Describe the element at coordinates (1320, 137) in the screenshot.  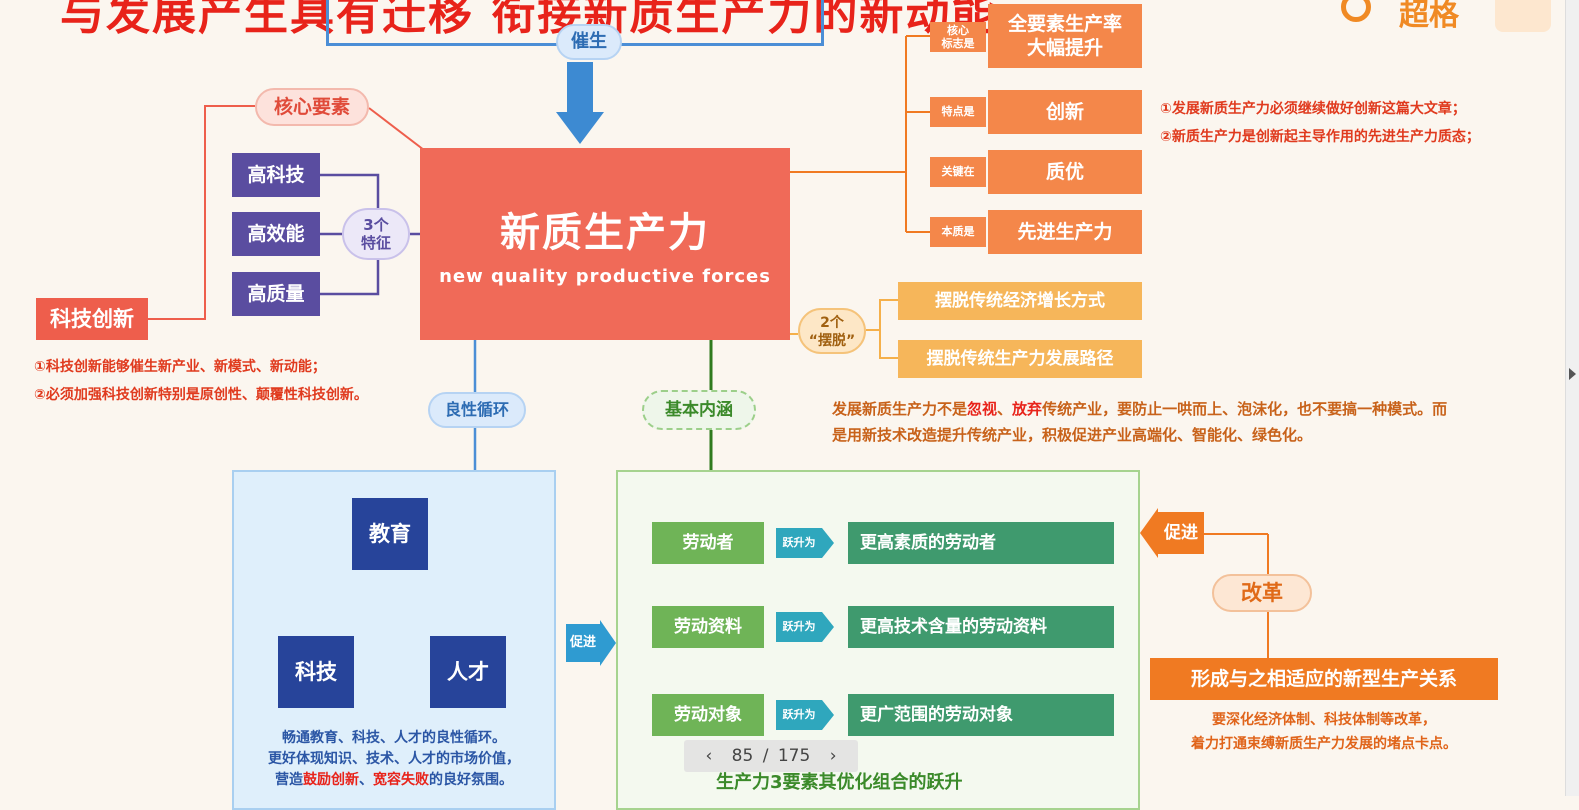
I see `innovation-note-2: ②新质生产力是创新起主导作用的先进生产力质态；` at that location.